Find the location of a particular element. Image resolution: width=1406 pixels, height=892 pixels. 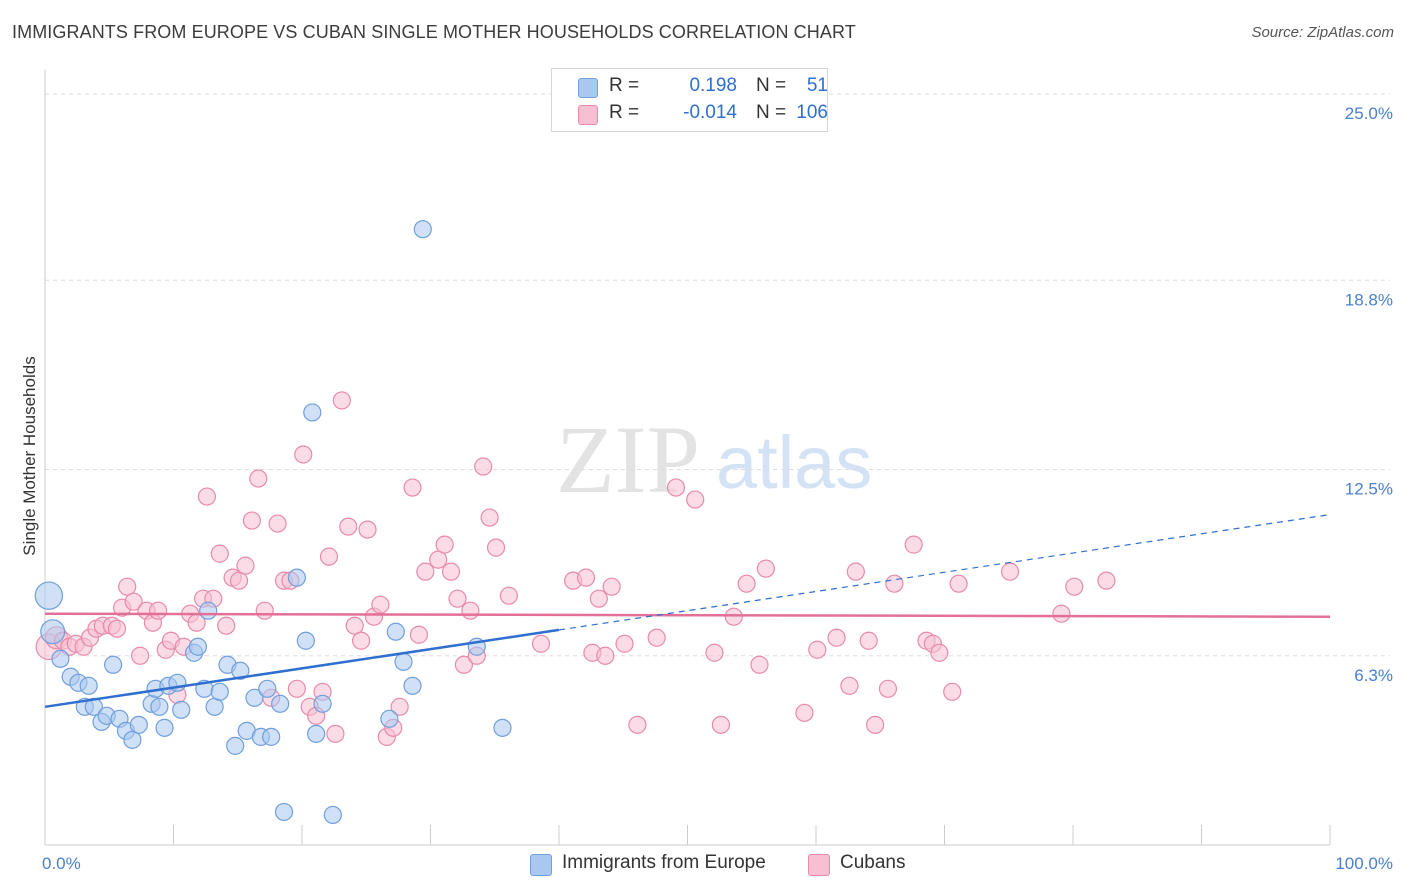

x-tick-labels: 0.0% 100.0% is located at coordinates (717, 863).